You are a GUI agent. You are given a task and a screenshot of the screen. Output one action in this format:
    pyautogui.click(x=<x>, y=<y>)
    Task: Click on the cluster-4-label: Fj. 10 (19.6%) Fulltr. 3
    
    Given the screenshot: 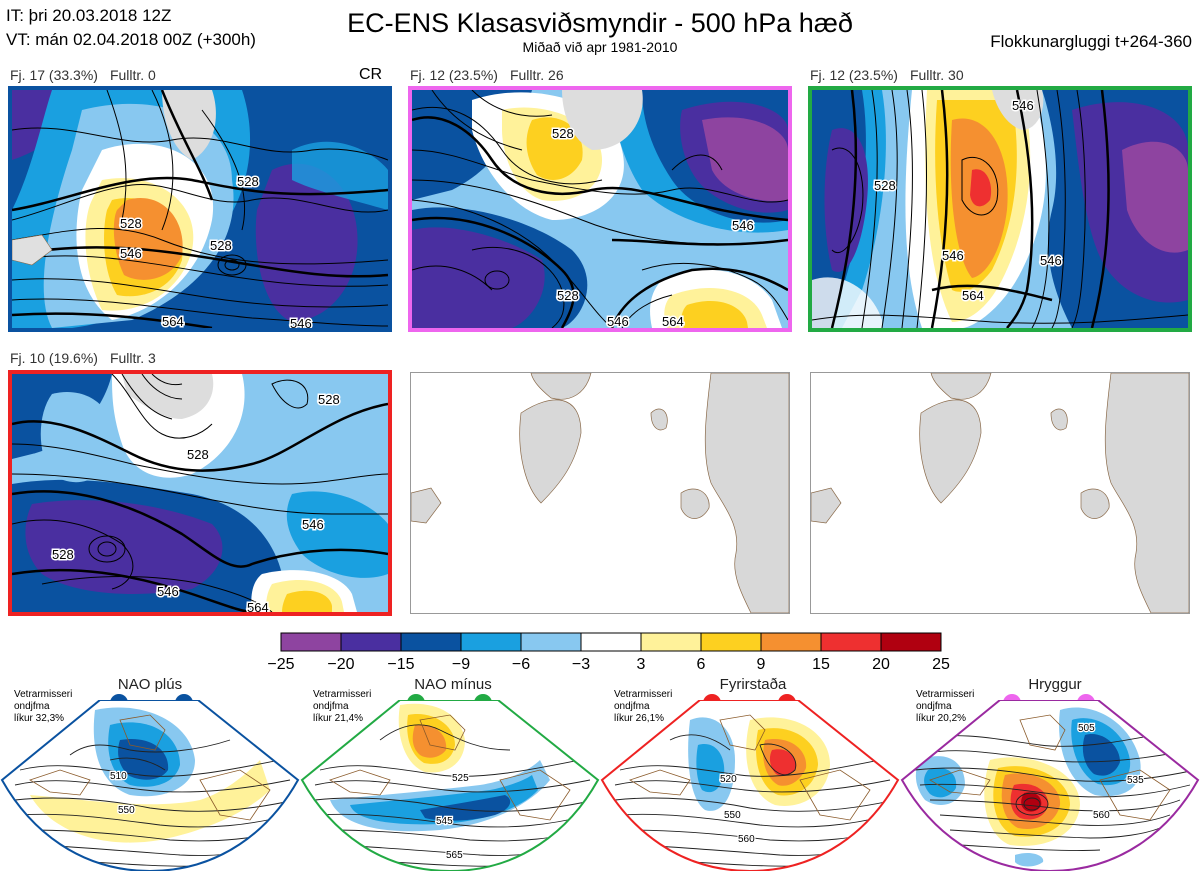 What is the action you would take?
    pyautogui.click(x=83, y=358)
    